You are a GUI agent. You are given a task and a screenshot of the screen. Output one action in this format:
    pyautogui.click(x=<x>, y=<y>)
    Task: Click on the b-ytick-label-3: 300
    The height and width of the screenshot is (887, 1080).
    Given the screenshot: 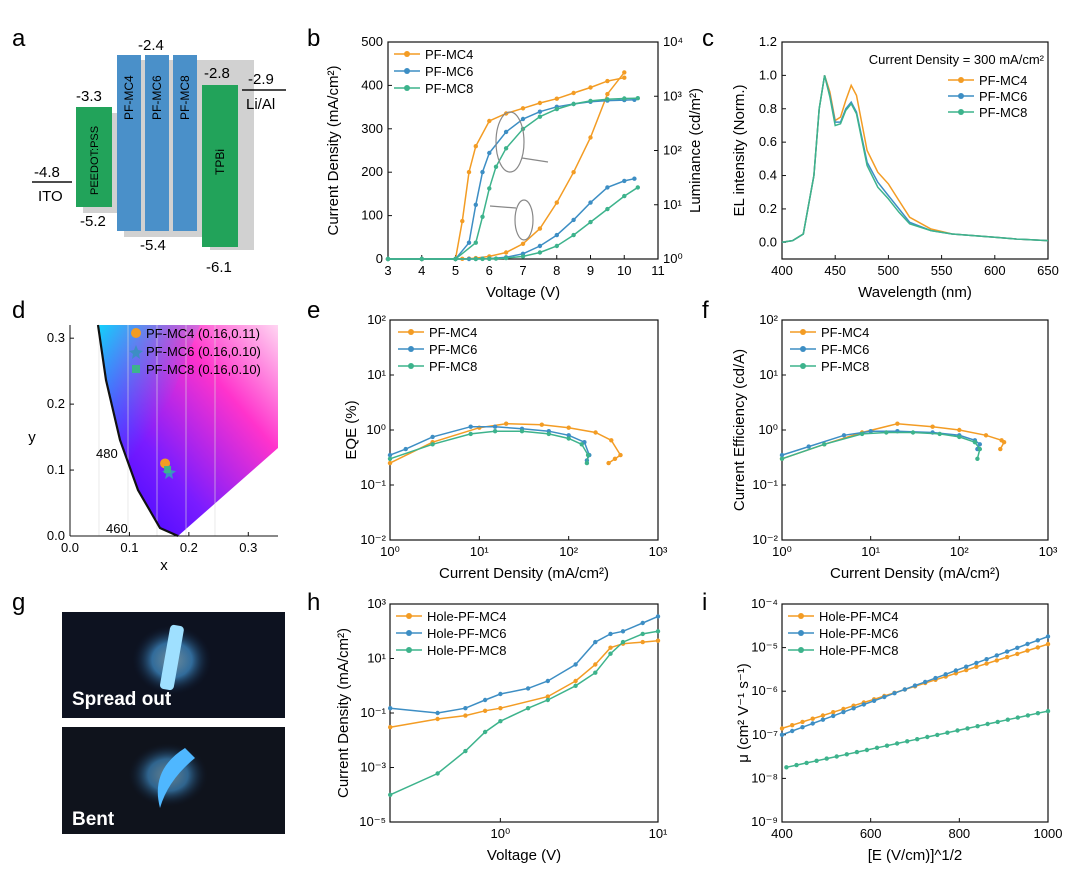 What is the action you would take?
    pyautogui.click(x=372, y=128)
    